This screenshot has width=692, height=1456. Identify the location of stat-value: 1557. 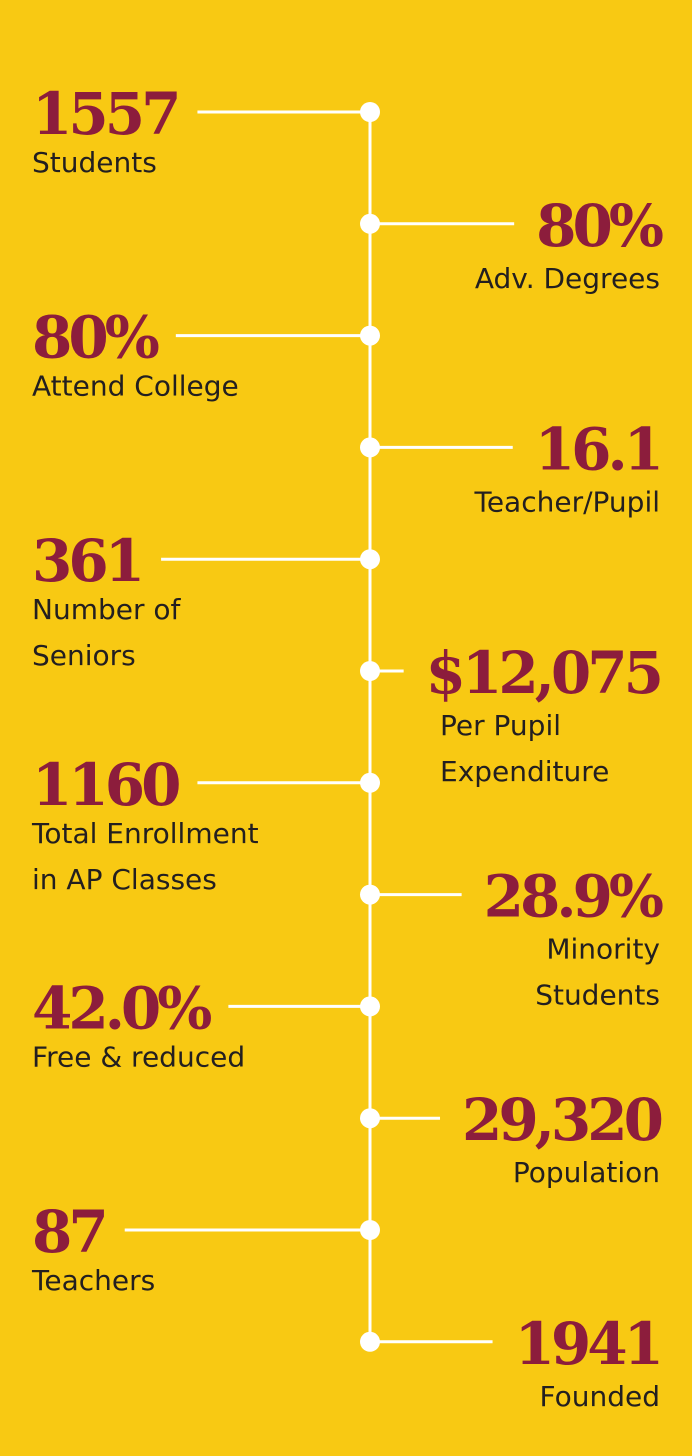
(104, 114).